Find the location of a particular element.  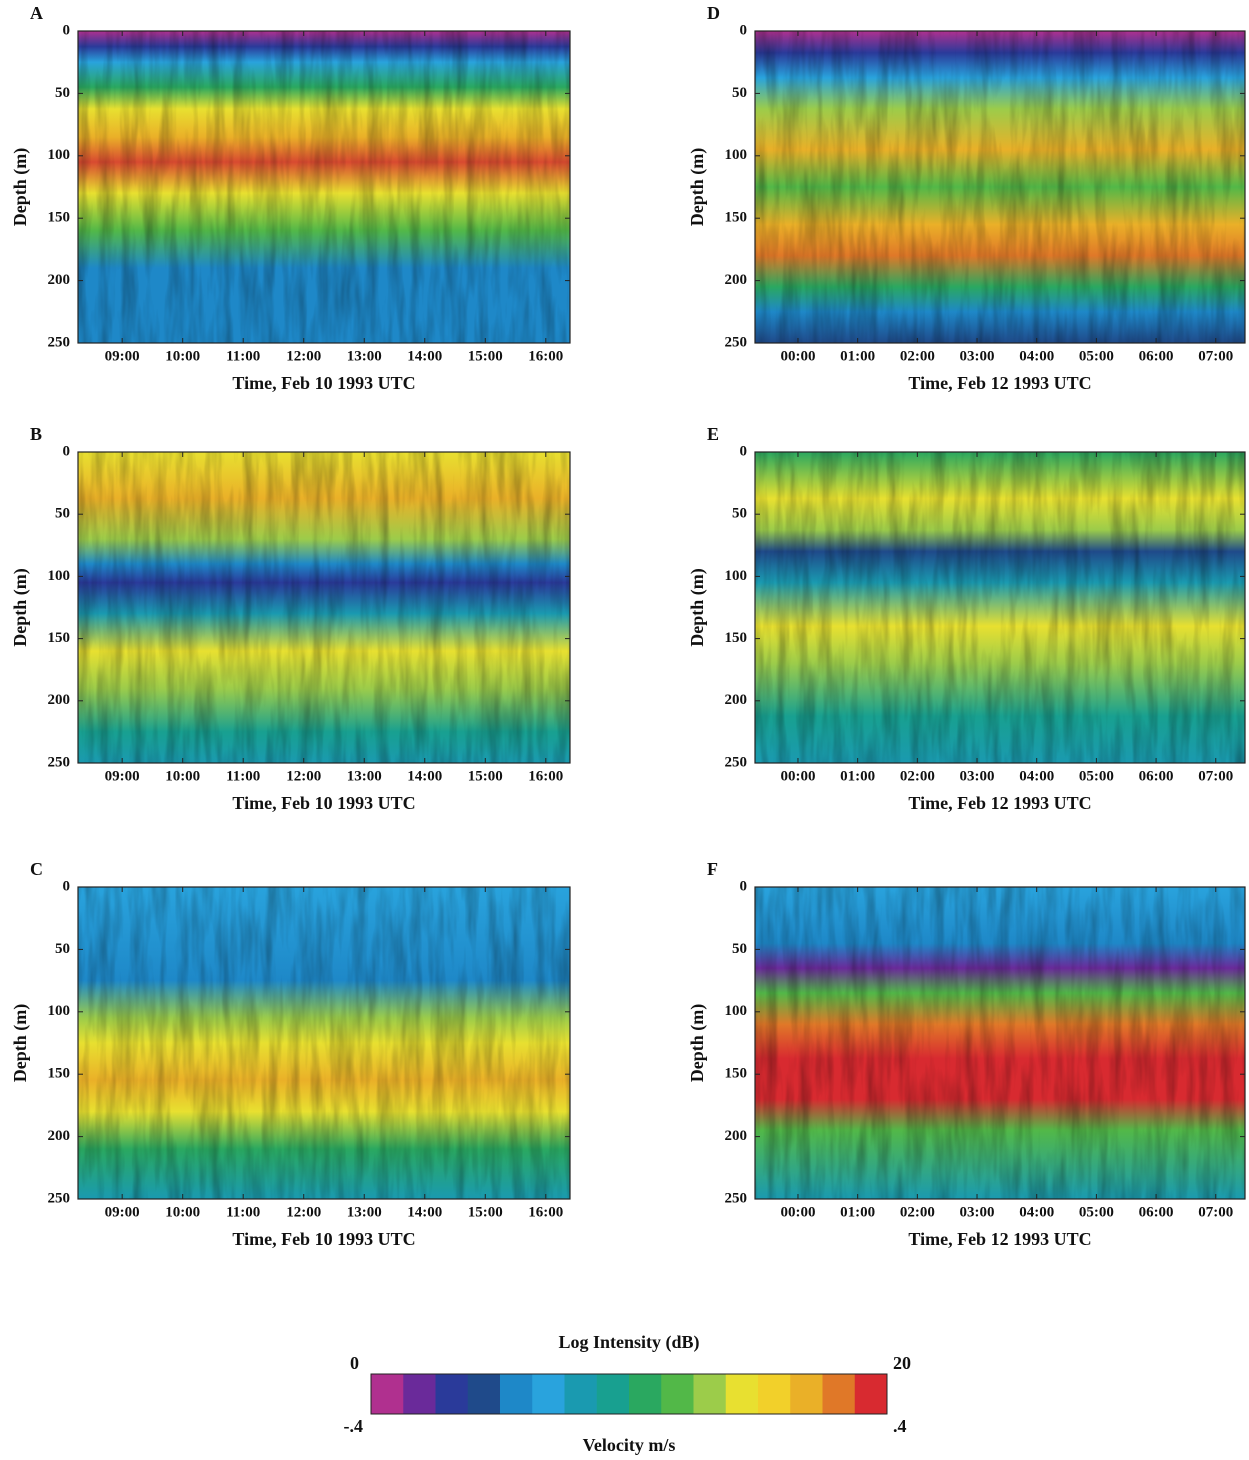

x-tick-label: 05:00 is located at coordinates (1096, 776).